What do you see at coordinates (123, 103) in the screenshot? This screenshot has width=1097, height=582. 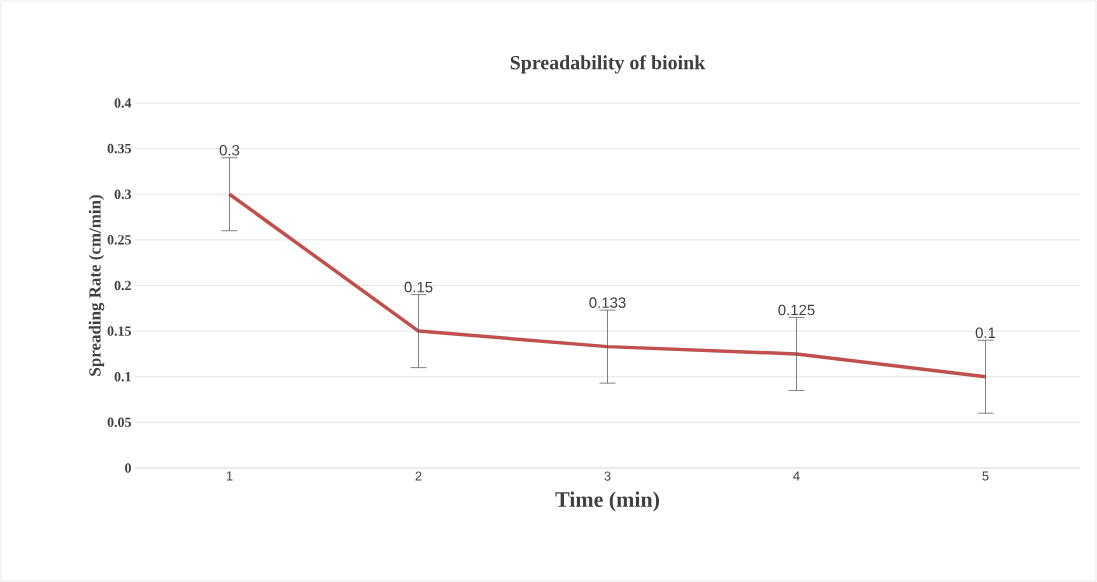 I see `y-tick-label: 0.4` at bounding box center [123, 103].